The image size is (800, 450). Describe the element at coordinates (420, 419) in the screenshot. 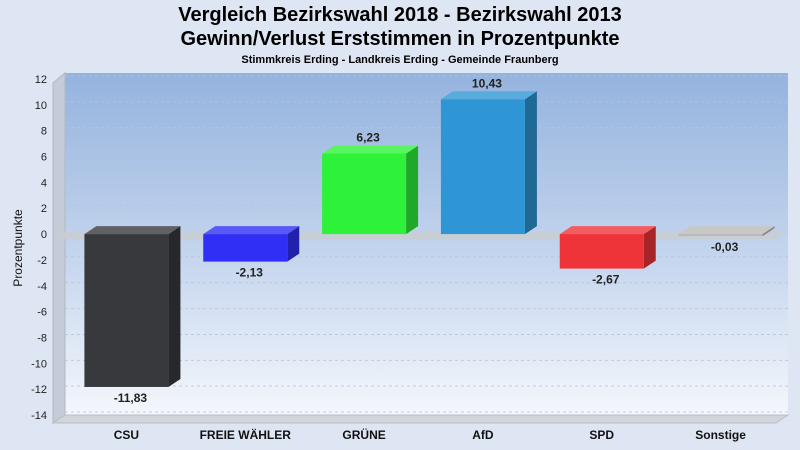

I see `plot-floor` at that location.